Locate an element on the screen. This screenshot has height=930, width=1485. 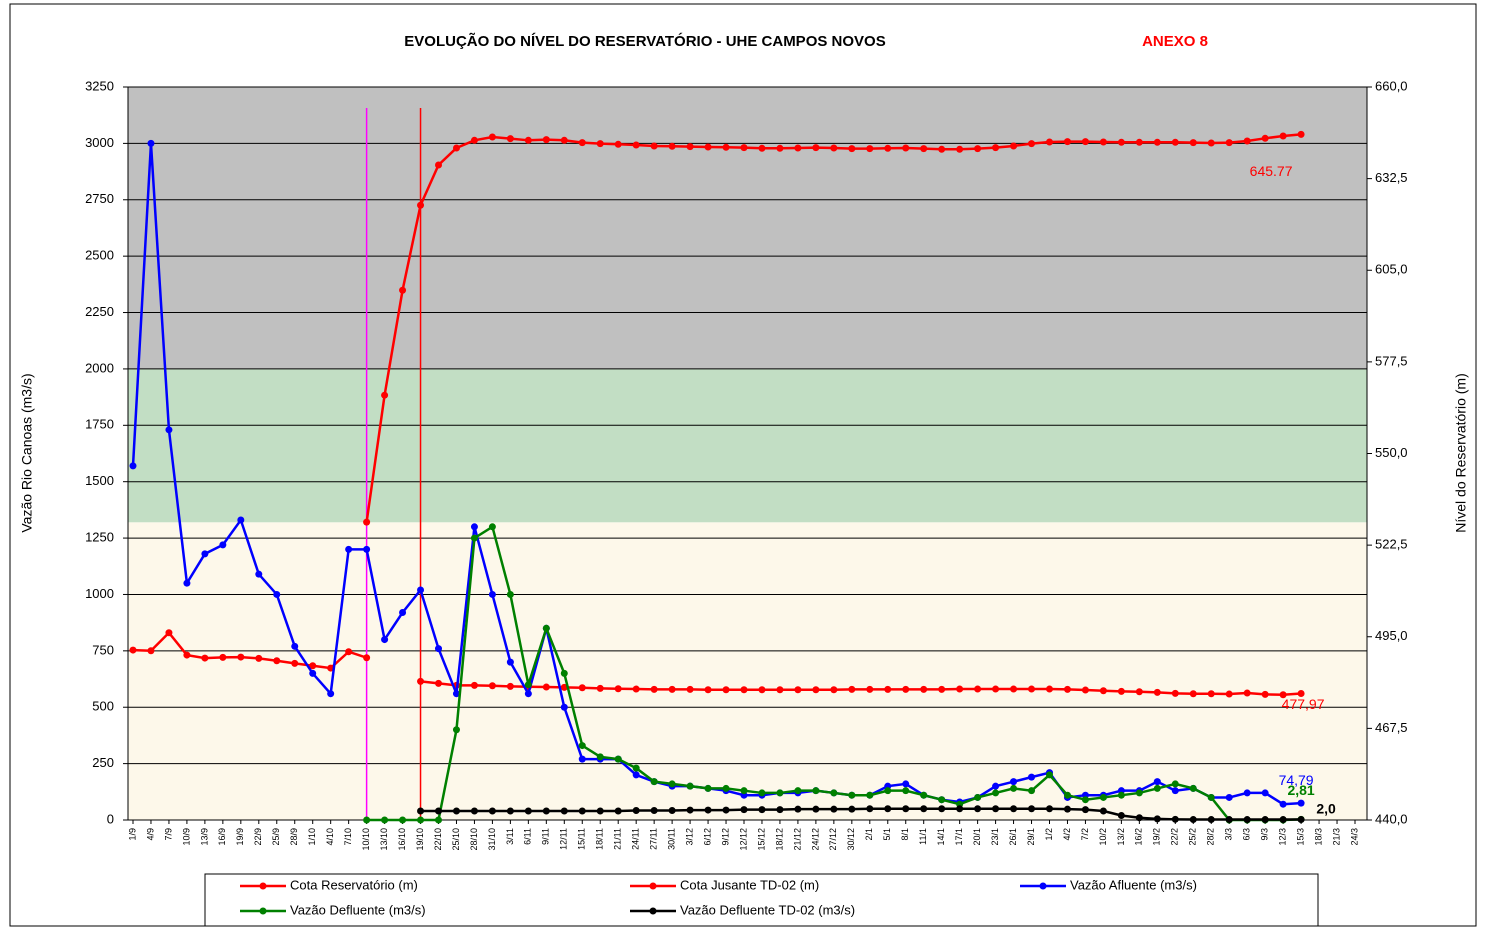
y-tick-label: 750 is located at coordinates (103, 649).